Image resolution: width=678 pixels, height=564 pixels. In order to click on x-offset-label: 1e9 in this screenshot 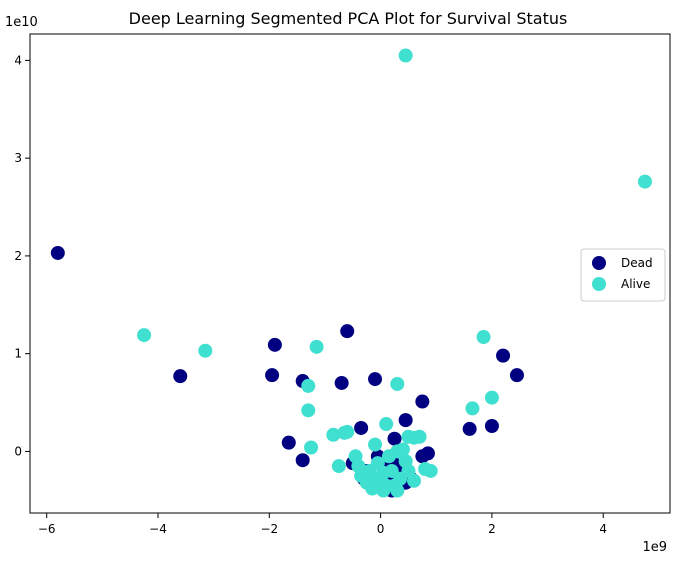, I will do `click(654, 547)`.